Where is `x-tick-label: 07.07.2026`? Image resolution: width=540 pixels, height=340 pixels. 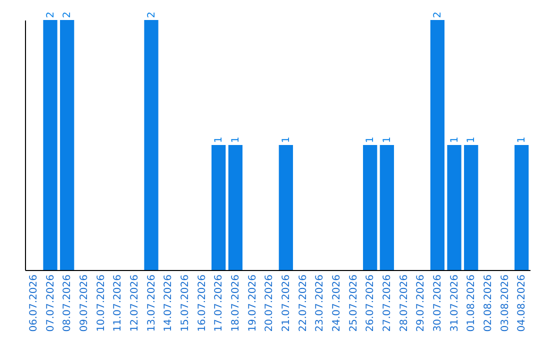 x-tick-label: 07.07.2026 is located at coordinates (50, 303).